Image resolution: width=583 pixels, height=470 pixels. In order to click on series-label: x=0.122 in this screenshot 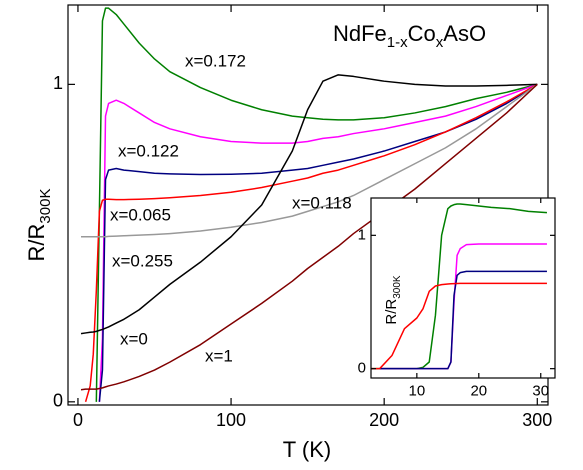, I will do `click(148, 150)`.